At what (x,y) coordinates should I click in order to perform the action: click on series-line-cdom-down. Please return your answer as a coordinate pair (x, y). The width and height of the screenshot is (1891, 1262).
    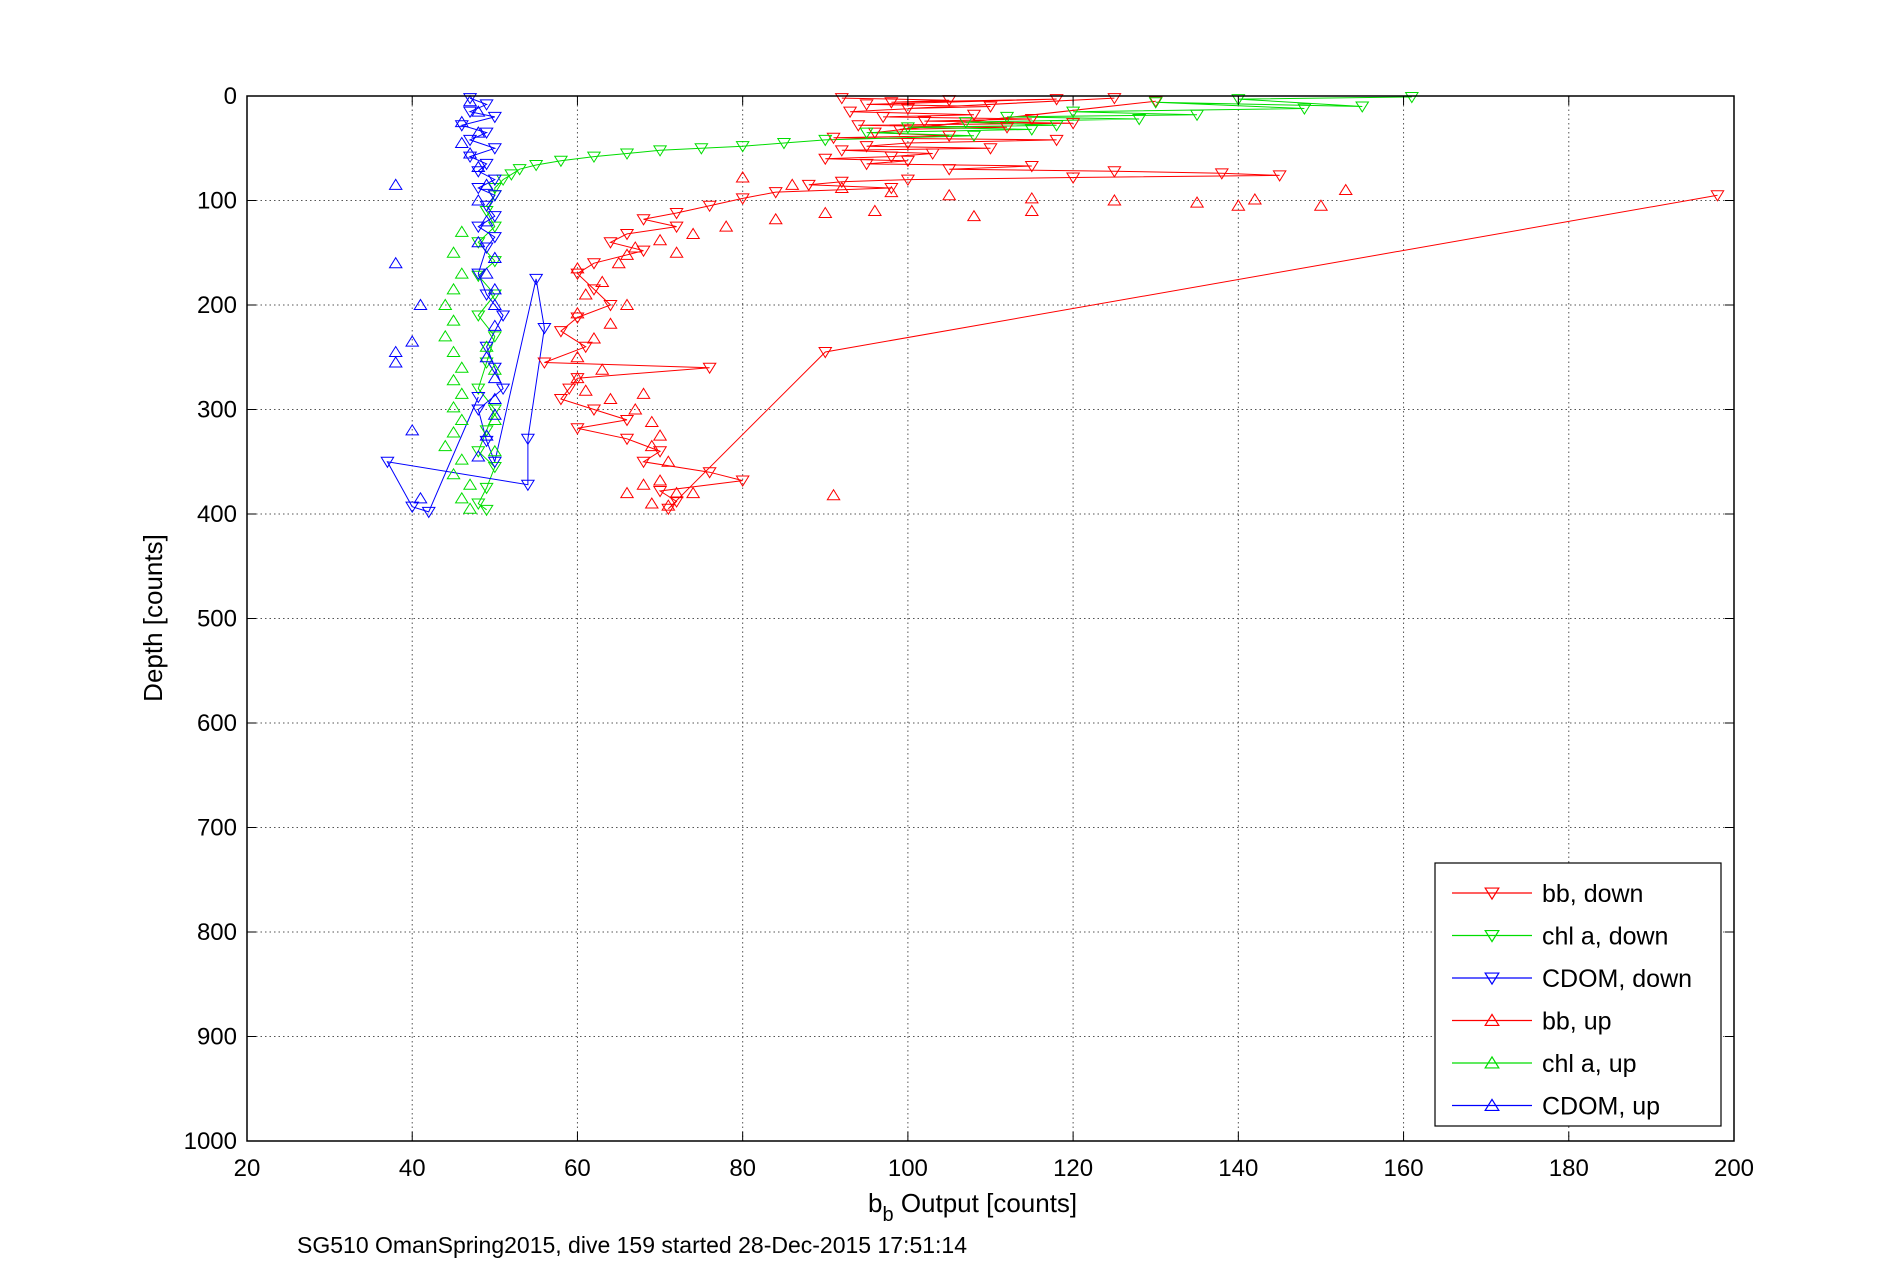
    Looking at the image, I should click on (465, 305).